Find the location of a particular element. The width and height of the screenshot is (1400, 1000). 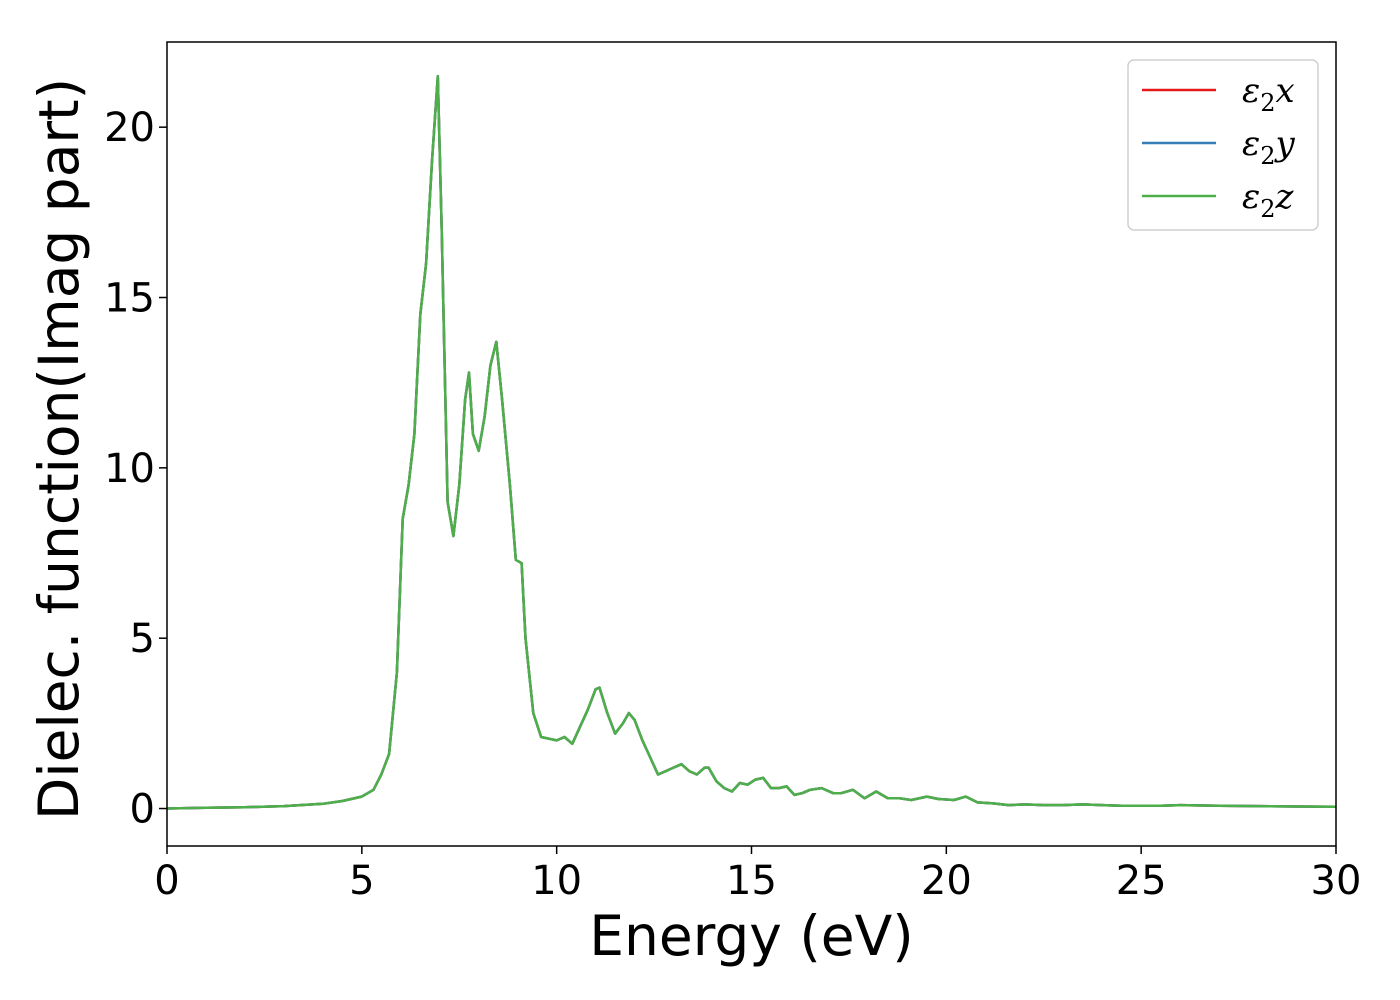

x-tick-label: 0 is located at coordinates (166, 881).